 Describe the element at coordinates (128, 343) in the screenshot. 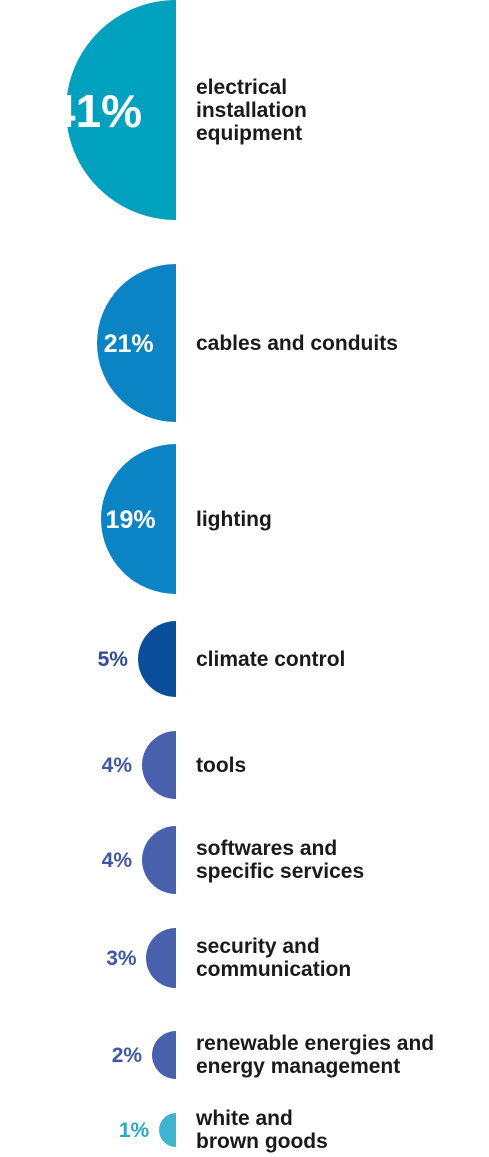

I see `percent-label: 21%` at that location.